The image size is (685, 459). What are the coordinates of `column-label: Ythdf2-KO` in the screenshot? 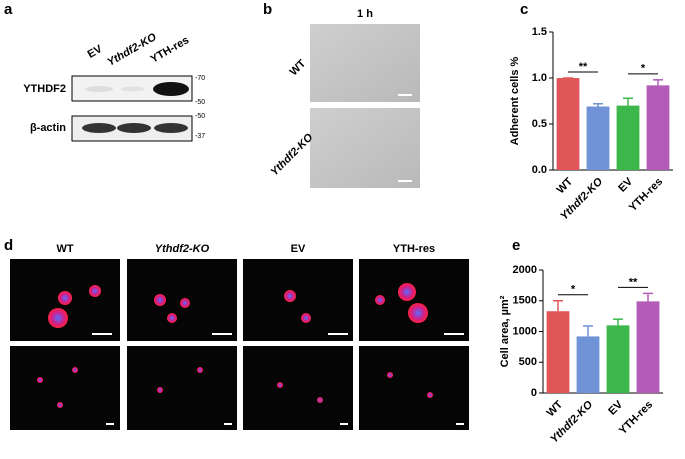 It's located at (182, 249).